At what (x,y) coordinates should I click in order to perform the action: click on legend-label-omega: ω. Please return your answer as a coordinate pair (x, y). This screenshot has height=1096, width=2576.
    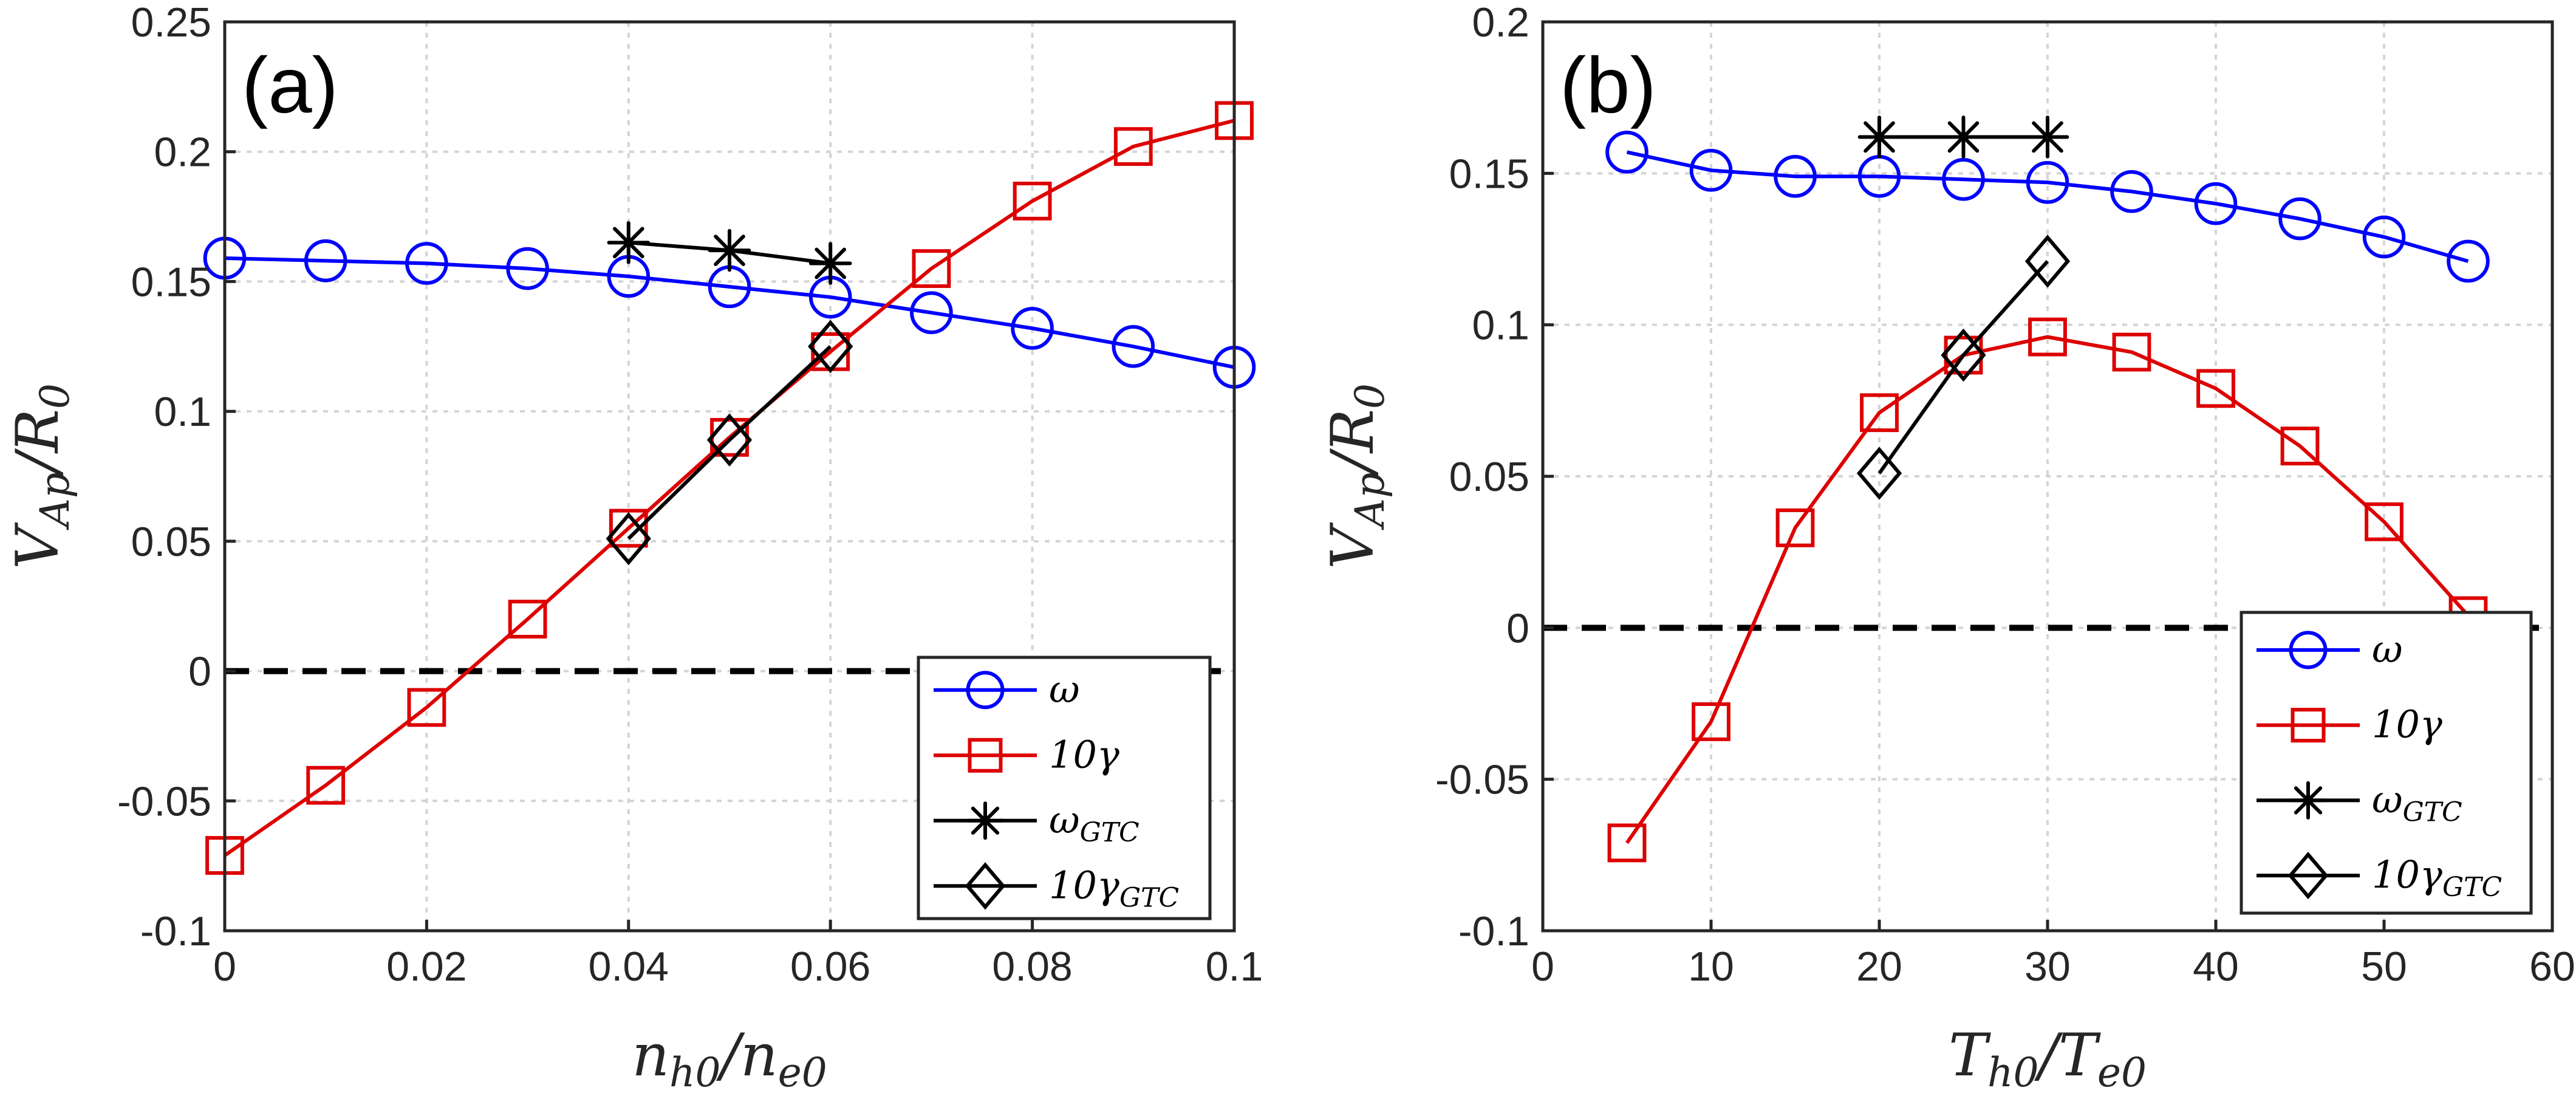
    Looking at the image, I should click on (2387, 649).